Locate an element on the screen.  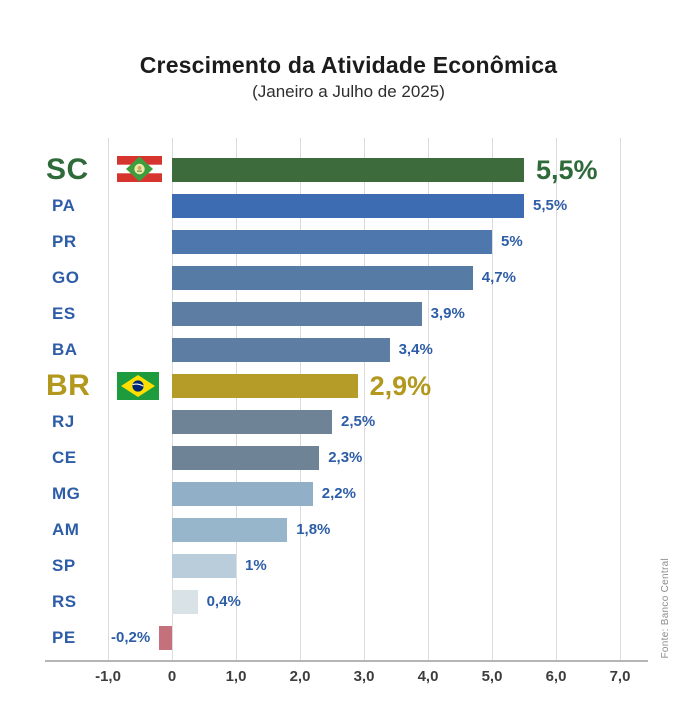
value-label-pr: 5% is located at coordinates (512, 241).